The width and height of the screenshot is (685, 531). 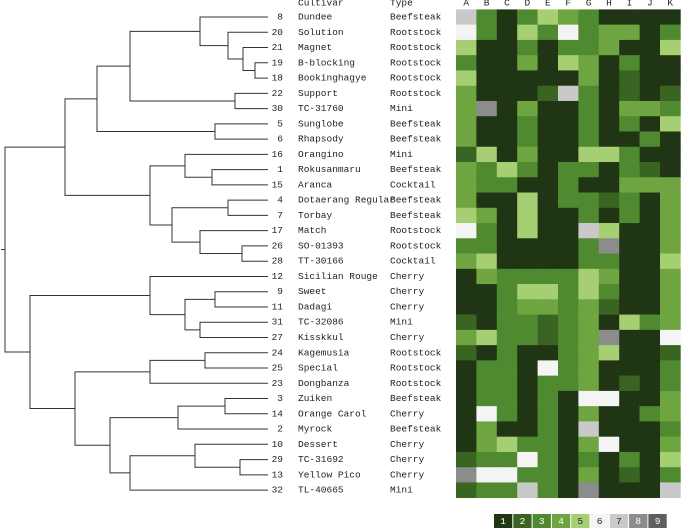 I want to click on row-number: 22, so click(x=278, y=93).